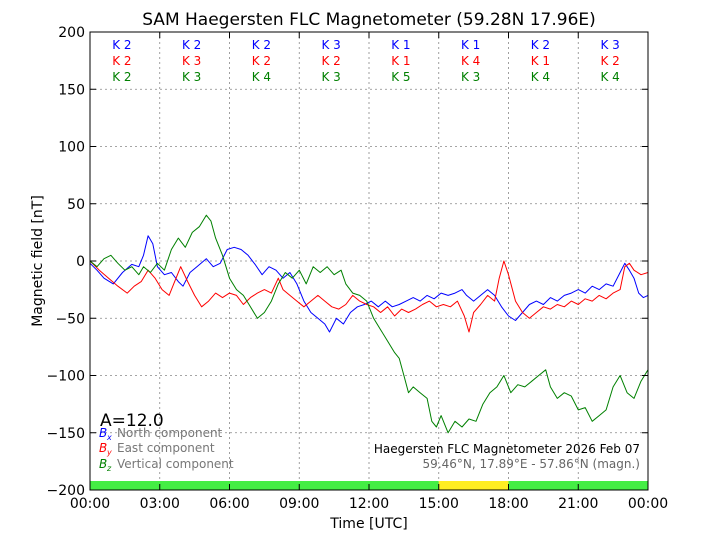  What do you see at coordinates (470, 61) in the screenshot?
I see `k-index-east: K 4` at bounding box center [470, 61].